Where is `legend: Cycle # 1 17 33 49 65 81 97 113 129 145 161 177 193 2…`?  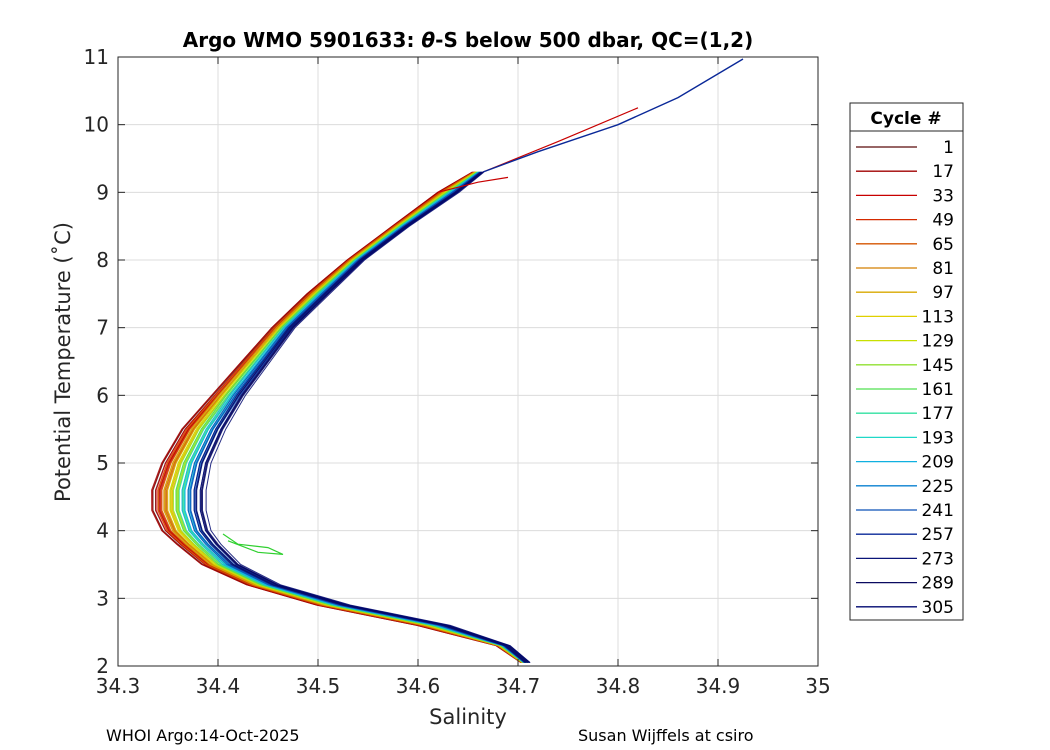 legend: Cycle # 1 17 33 49 65 81 97 113 129 145 161 177 193 2… is located at coordinates (906, 361).